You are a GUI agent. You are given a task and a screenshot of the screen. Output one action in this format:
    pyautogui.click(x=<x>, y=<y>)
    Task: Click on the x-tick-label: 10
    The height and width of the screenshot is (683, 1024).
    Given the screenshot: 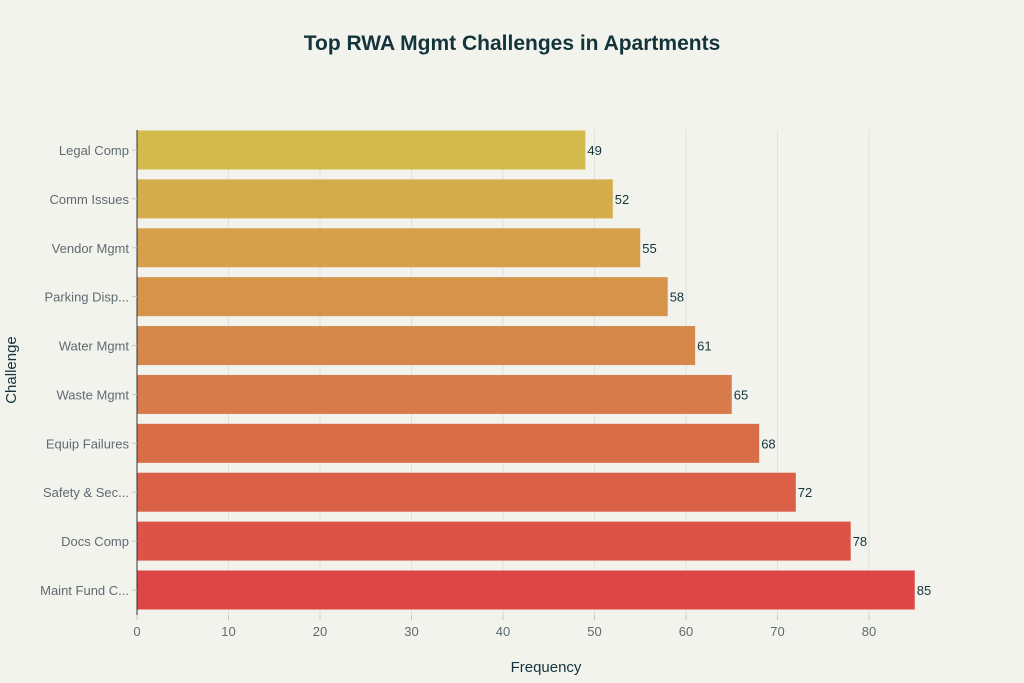 What is the action you would take?
    pyautogui.click(x=228, y=631)
    